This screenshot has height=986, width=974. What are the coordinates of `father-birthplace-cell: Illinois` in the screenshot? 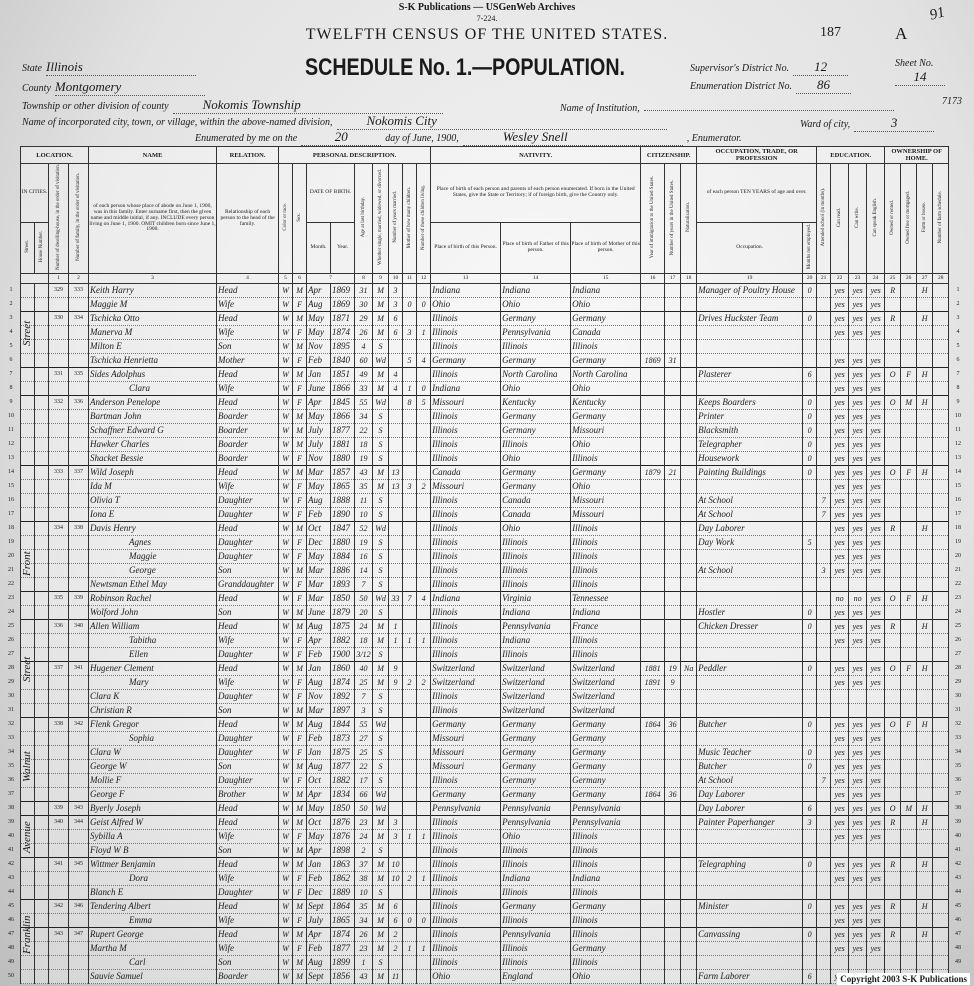 It's located at (536, 542).